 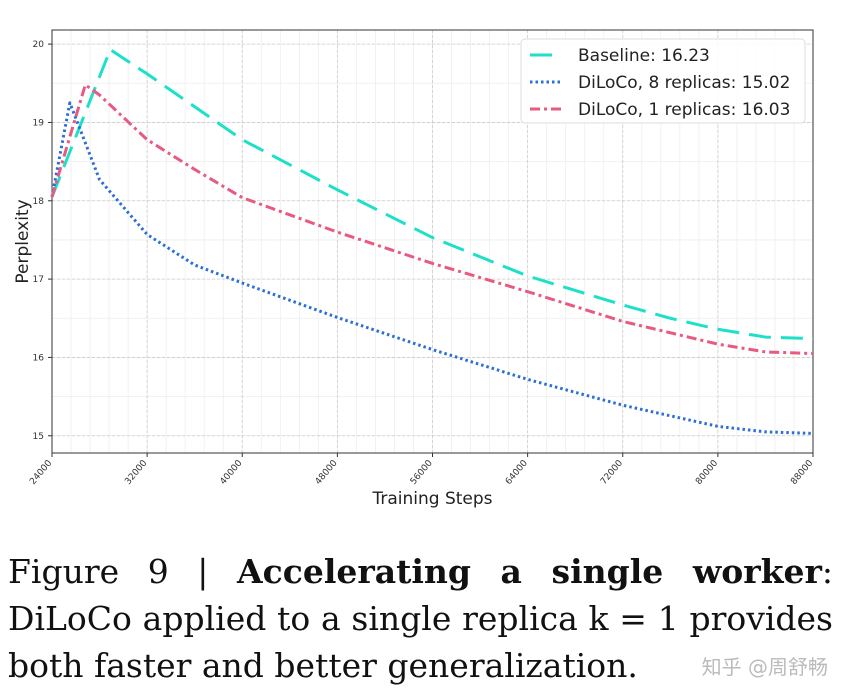 What do you see at coordinates (39, 123) in the screenshot?
I see `y-tick-label: 19` at bounding box center [39, 123].